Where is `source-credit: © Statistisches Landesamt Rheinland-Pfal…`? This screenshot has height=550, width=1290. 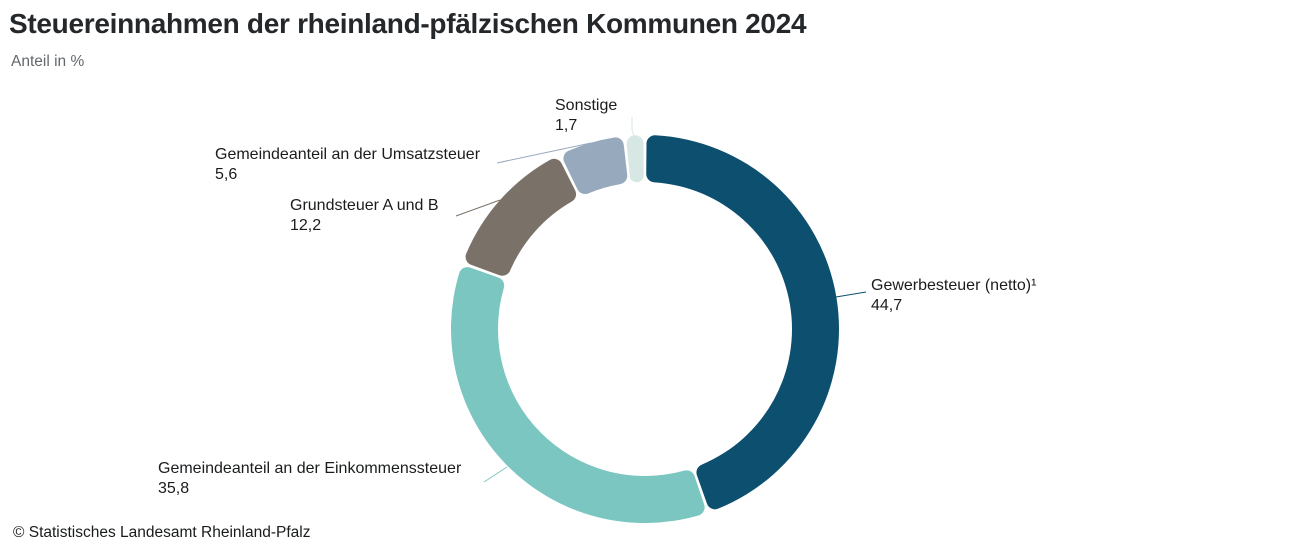
source-credit: © Statistisches Landesamt Rheinland-Pfal… is located at coordinates (162, 532).